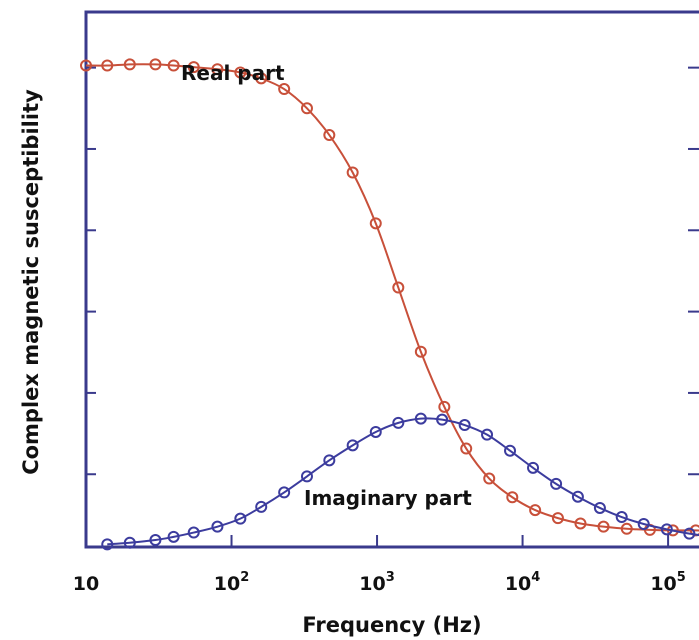 This screenshot has height=640, width=699. What do you see at coordinates (391, 625) in the screenshot?
I see `x-axis-title: Frequency (Hz)` at bounding box center [391, 625].